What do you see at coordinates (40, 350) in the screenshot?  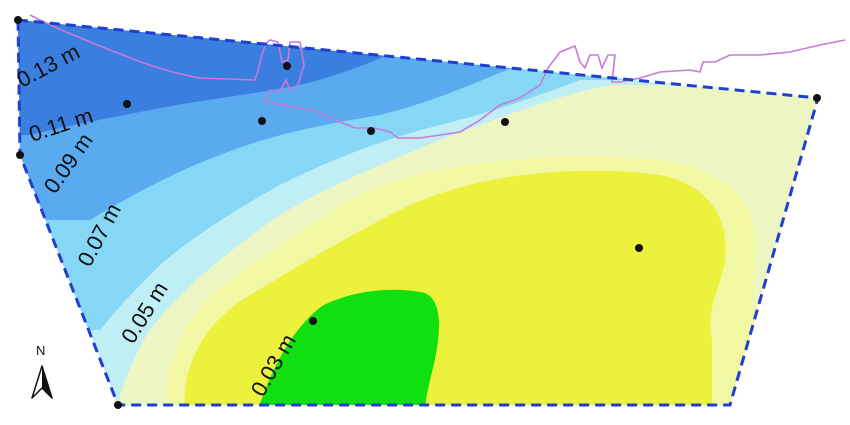 I see `north-letter: N` at bounding box center [40, 350].